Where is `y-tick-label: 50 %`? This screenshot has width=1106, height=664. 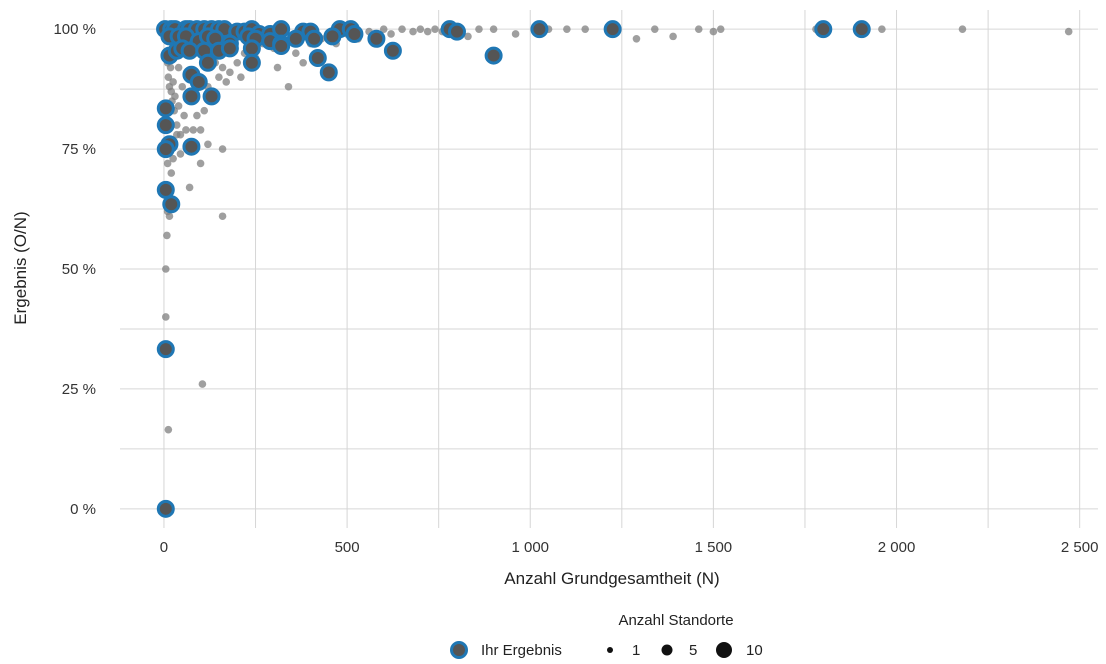
y-tick-label: 50 % is located at coordinates (79, 269).